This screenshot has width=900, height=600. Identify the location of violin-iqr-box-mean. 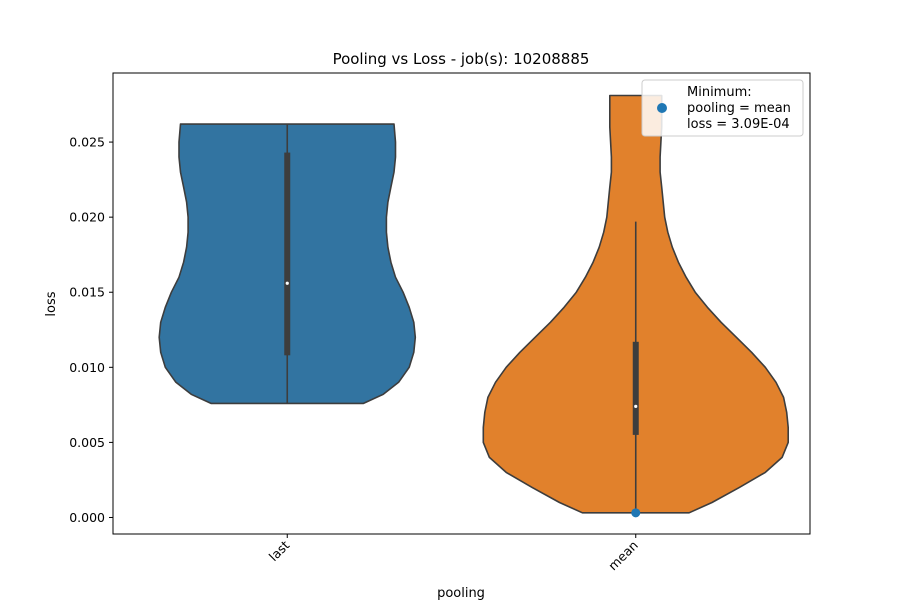
(635, 388).